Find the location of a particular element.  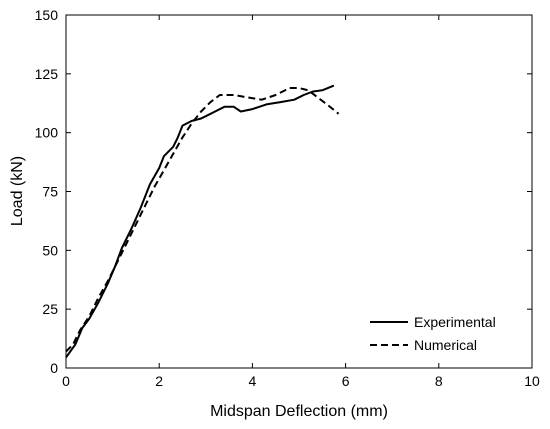

x-tick-label: 0 is located at coordinates (66, 381).